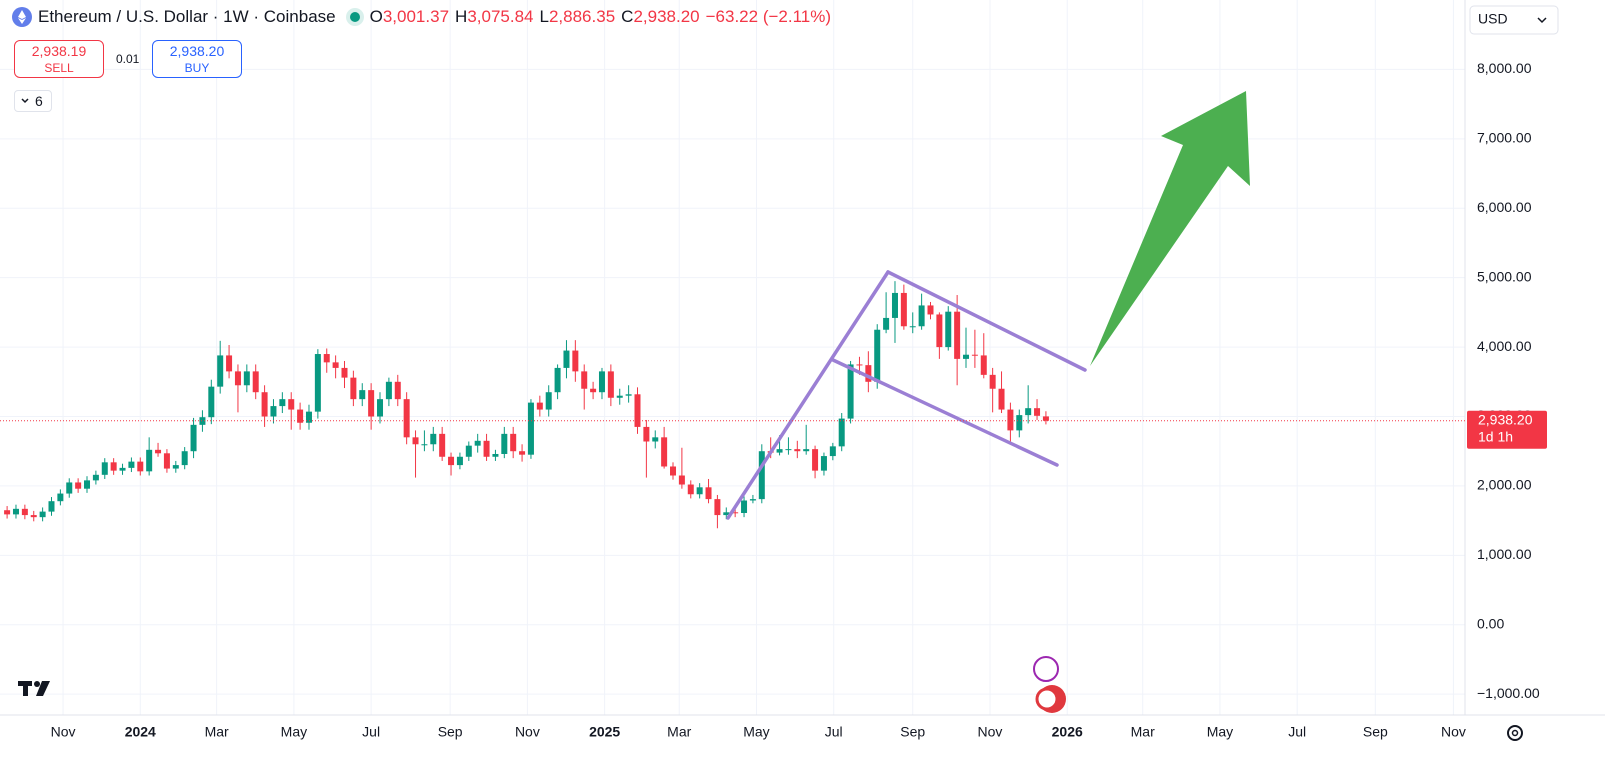  Describe the element at coordinates (1515, 733) in the screenshot. I see `settings-icon` at that location.